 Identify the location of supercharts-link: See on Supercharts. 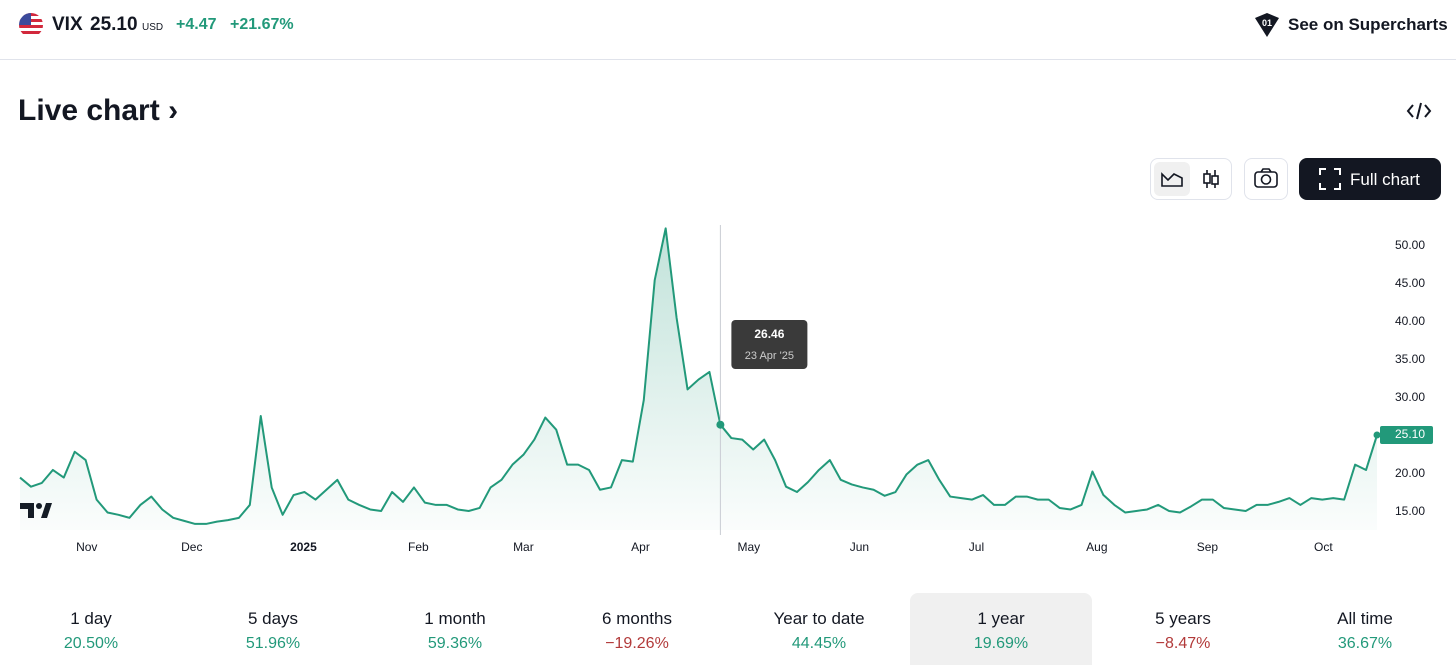
(1368, 24).